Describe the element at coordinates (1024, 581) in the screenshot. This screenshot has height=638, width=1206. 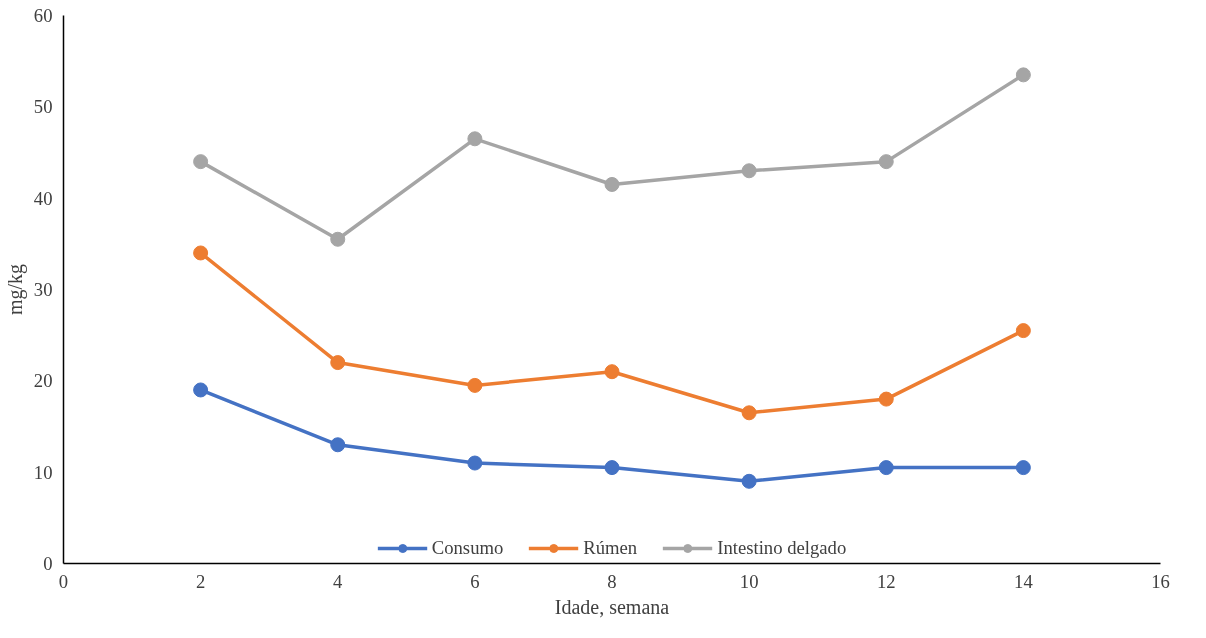
I see `x-tick-label: 14` at that location.